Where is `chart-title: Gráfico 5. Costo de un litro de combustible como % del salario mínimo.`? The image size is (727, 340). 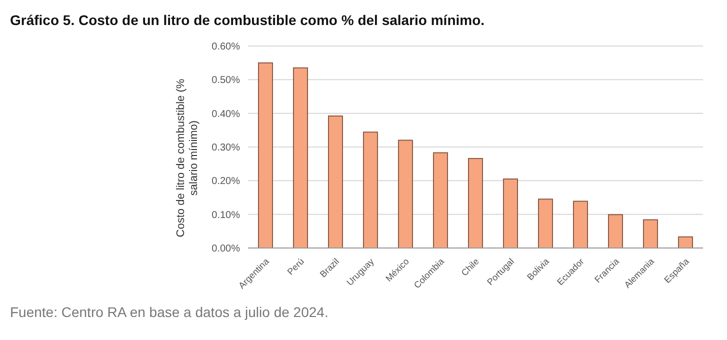
chart-title: Gráfico 5. Costo de un litro de combustible como % del salario mínimo. is located at coordinates (247, 20).